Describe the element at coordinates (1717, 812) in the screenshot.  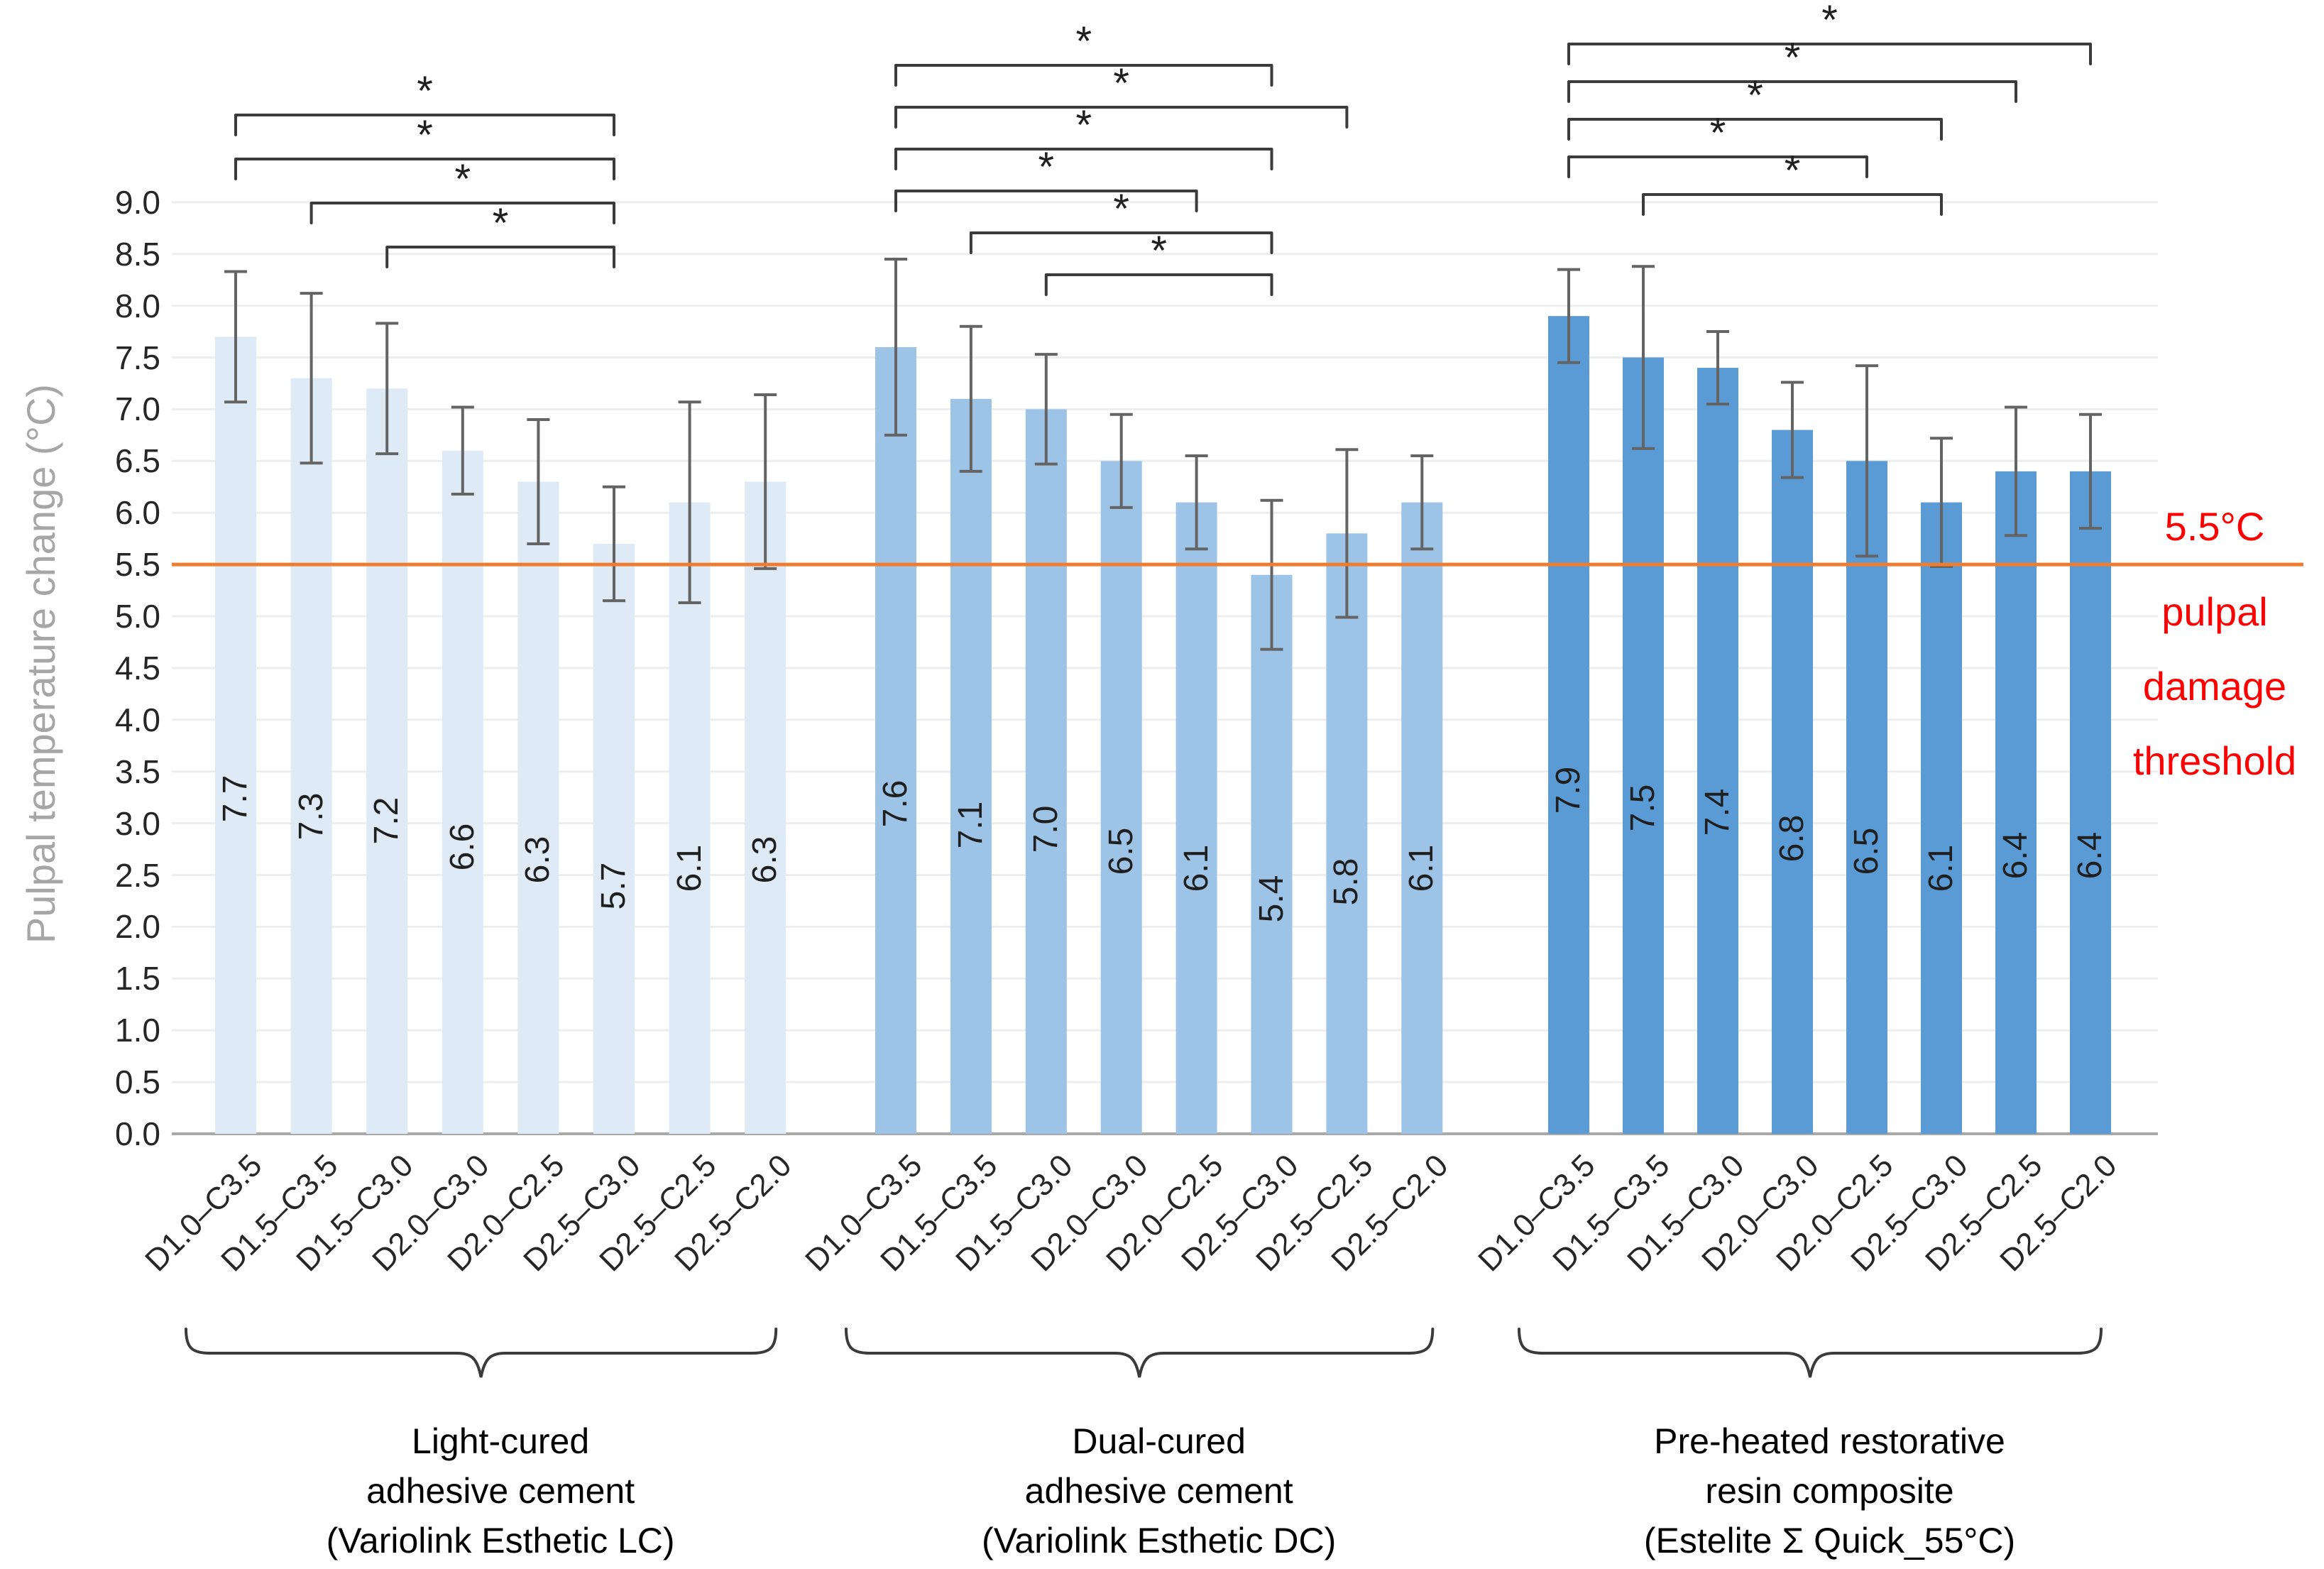
I see `bar-value-label: 7.4` at that location.